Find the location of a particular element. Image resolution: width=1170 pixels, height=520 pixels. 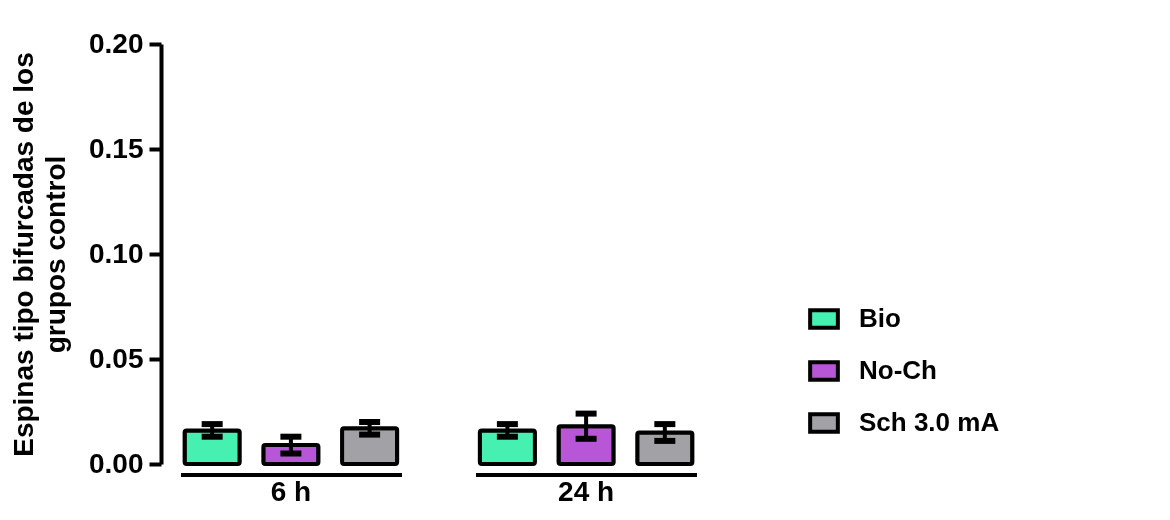

legend-label: Sch 3.0 mA is located at coordinates (929, 422).